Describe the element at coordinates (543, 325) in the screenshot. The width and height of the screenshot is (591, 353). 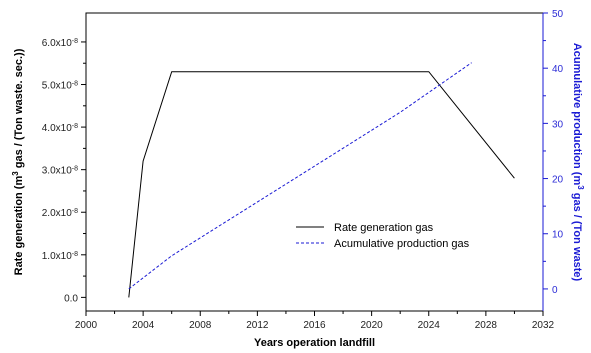
I see `x-tick-label: 2032` at that location.